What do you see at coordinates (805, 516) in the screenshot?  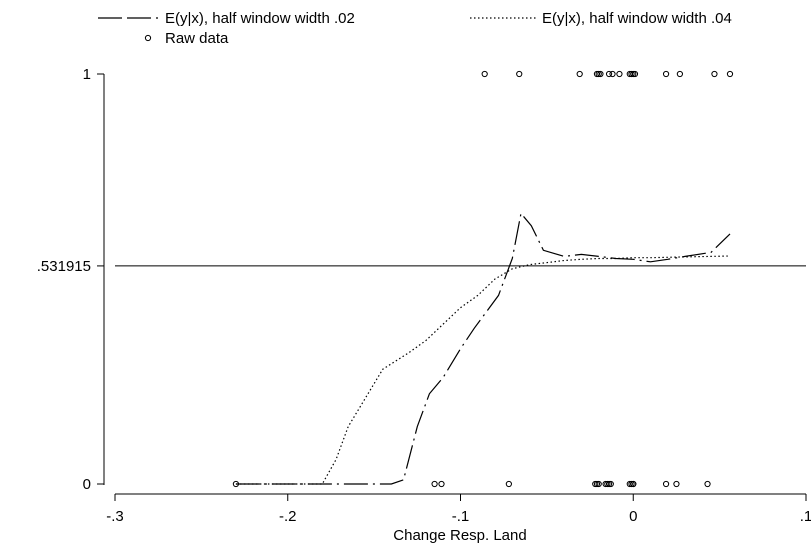 I see `x-tick-label: .1` at bounding box center [805, 516].